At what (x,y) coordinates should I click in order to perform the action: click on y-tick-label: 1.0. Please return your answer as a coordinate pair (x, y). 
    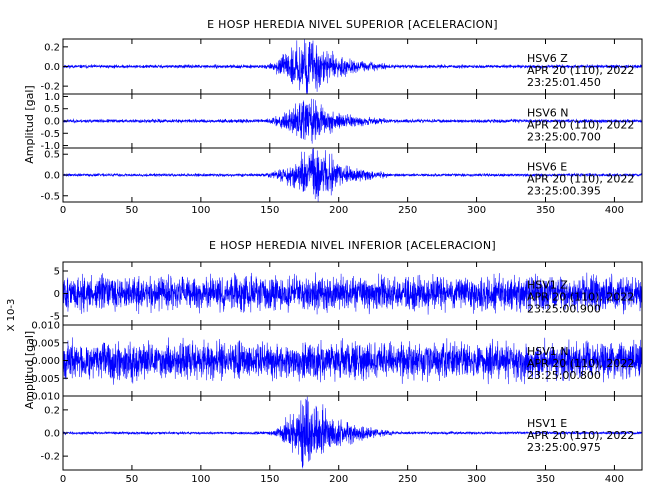
    Looking at the image, I should click on (52, 97).